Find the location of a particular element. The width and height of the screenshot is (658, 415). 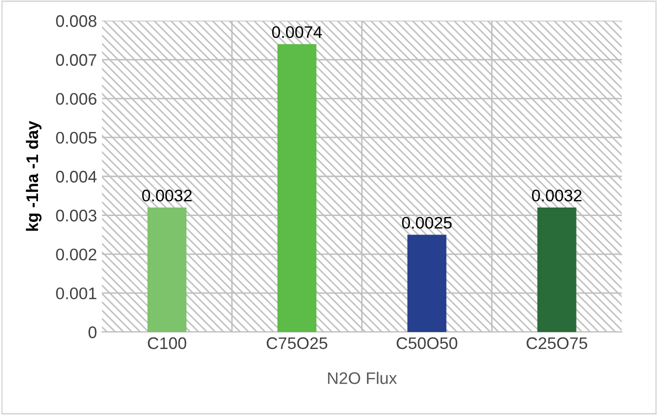

y-tick-label: 0.004 is located at coordinates (76, 176).